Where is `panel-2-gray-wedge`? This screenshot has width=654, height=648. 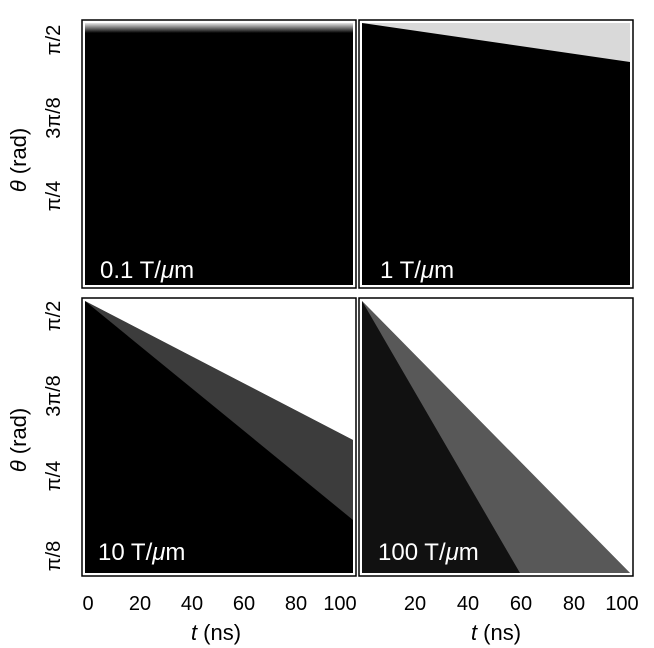
panel-2-gray-wedge is located at coordinates (219, 410).